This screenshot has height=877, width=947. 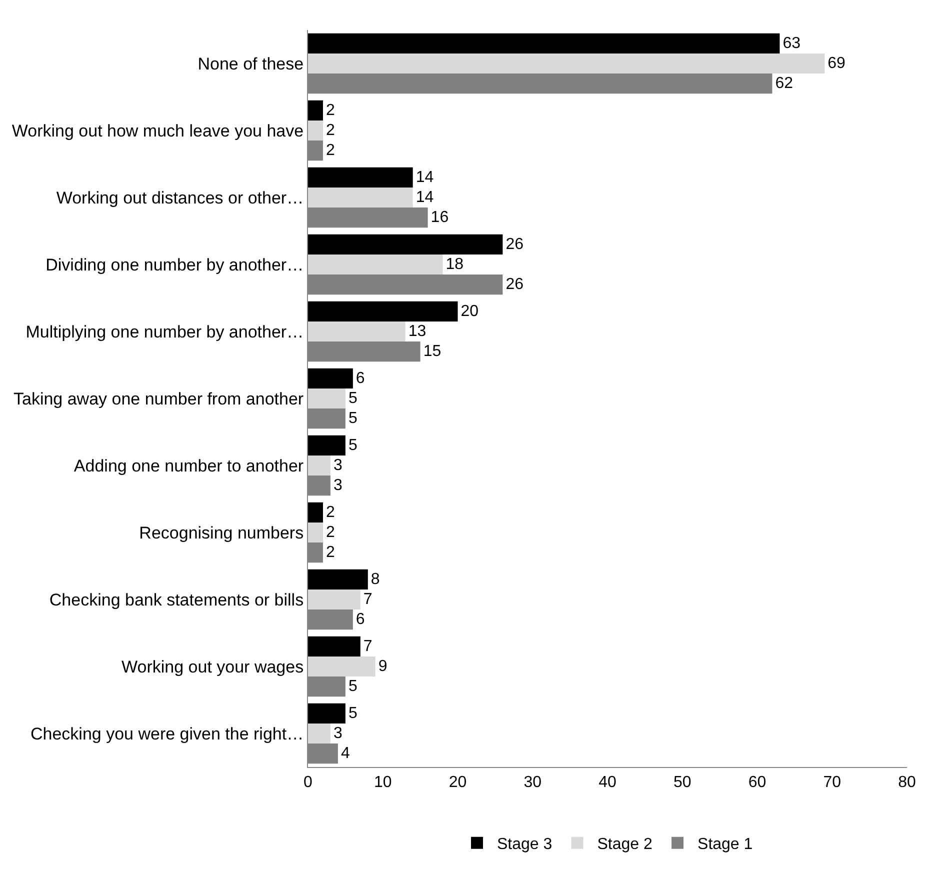 I want to click on x-tick-label: 30, so click(x=533, y=783).